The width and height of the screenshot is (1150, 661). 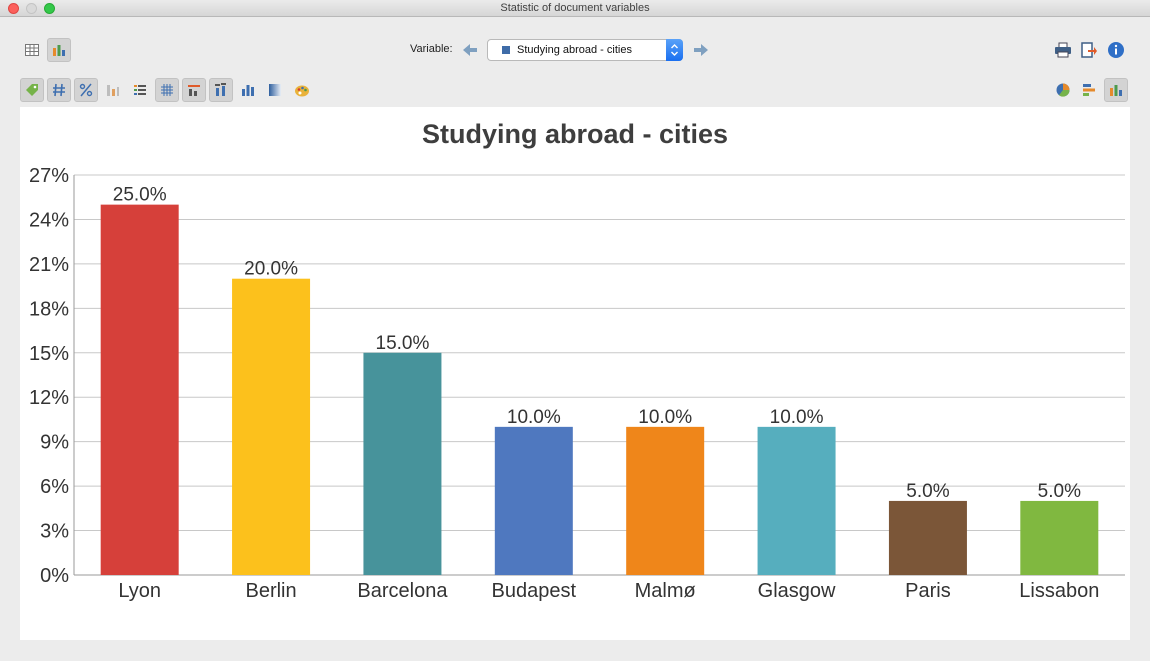 I want to click on y-tick-label: 15%, so click(x=49, y=354).